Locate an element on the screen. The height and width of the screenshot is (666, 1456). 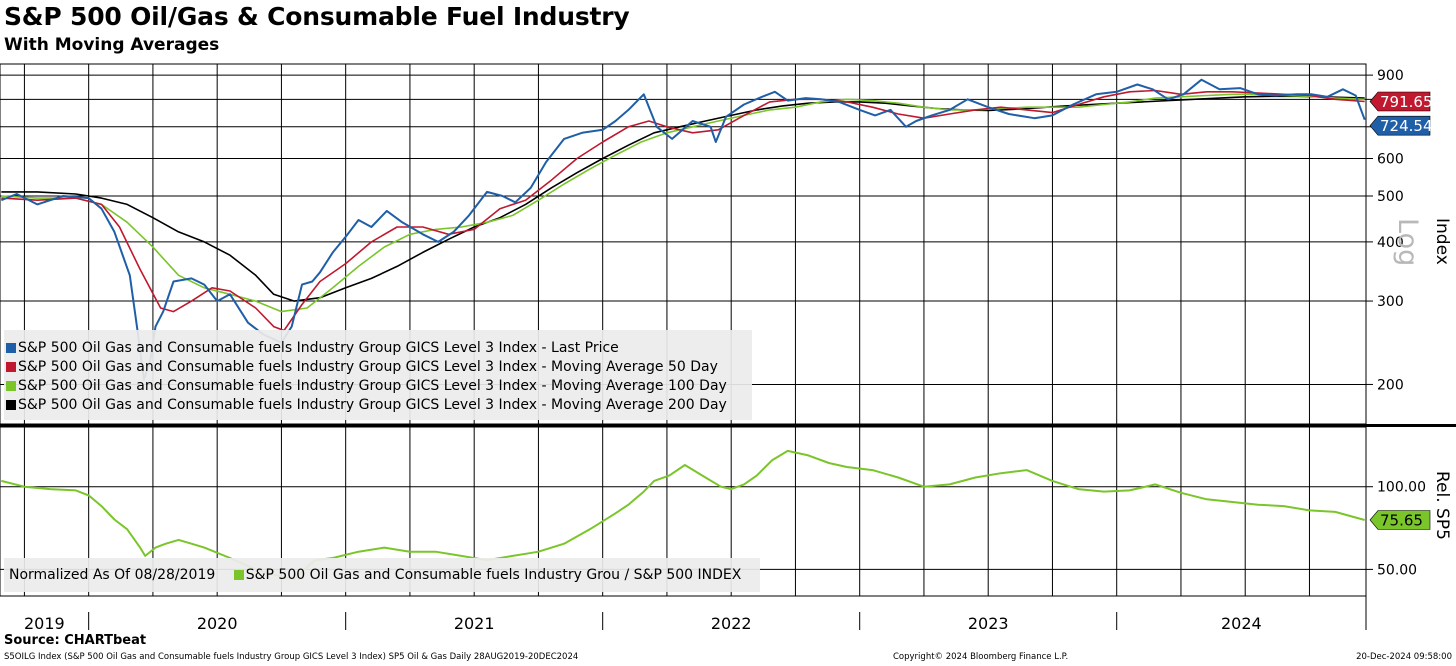
source-note: Source: CHARTbeat is located at coordinates (75, 640).